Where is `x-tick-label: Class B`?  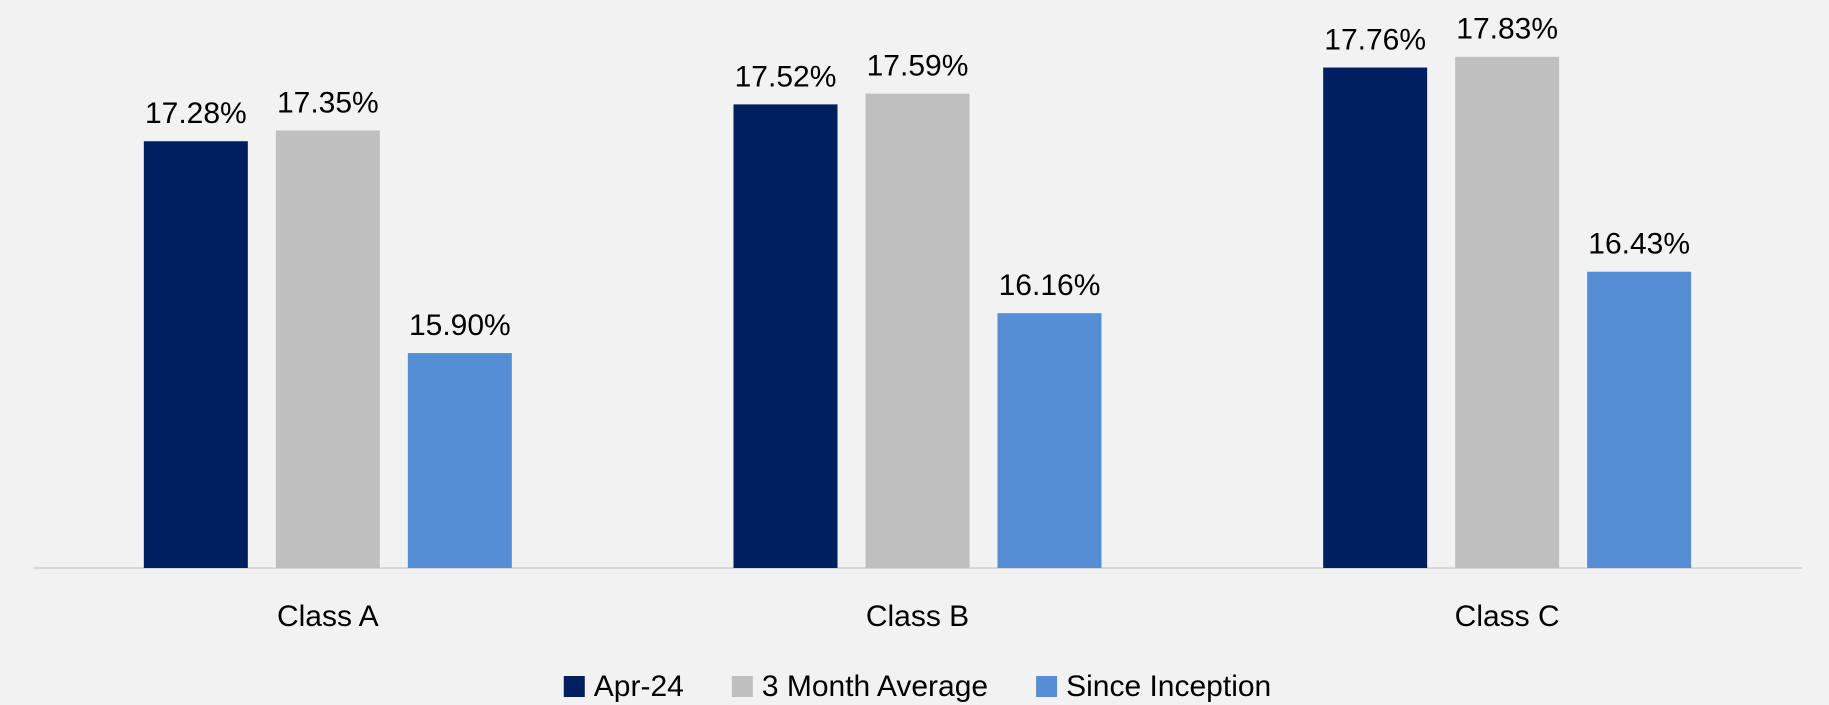
x-tick-label: Class B is located at coordinates (917, 616).